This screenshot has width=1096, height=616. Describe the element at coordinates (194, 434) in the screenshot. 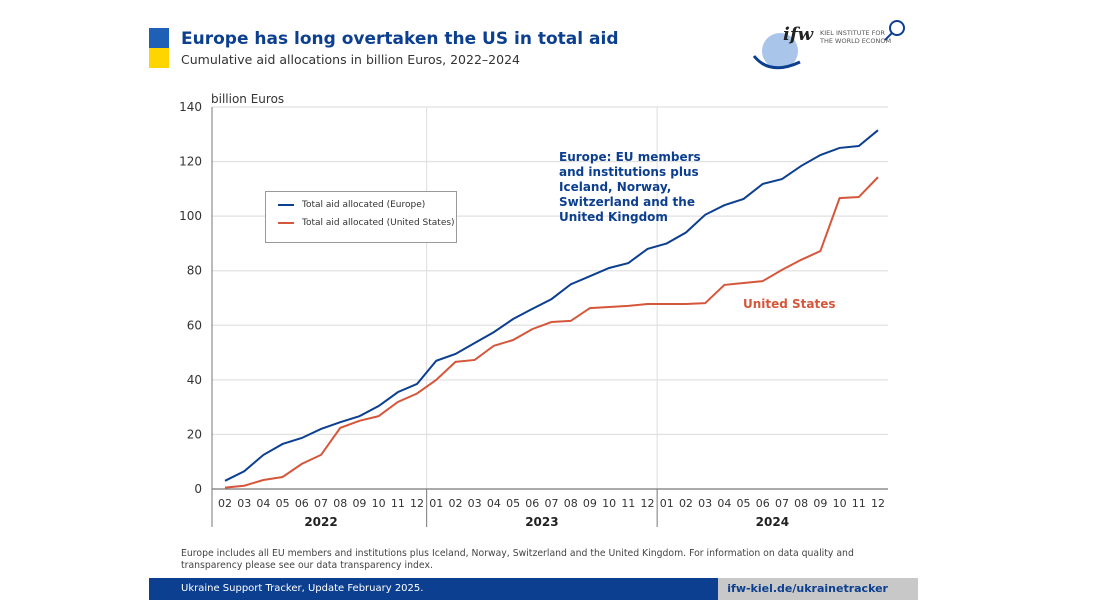

I see `y-tick-label: 20` at that location.